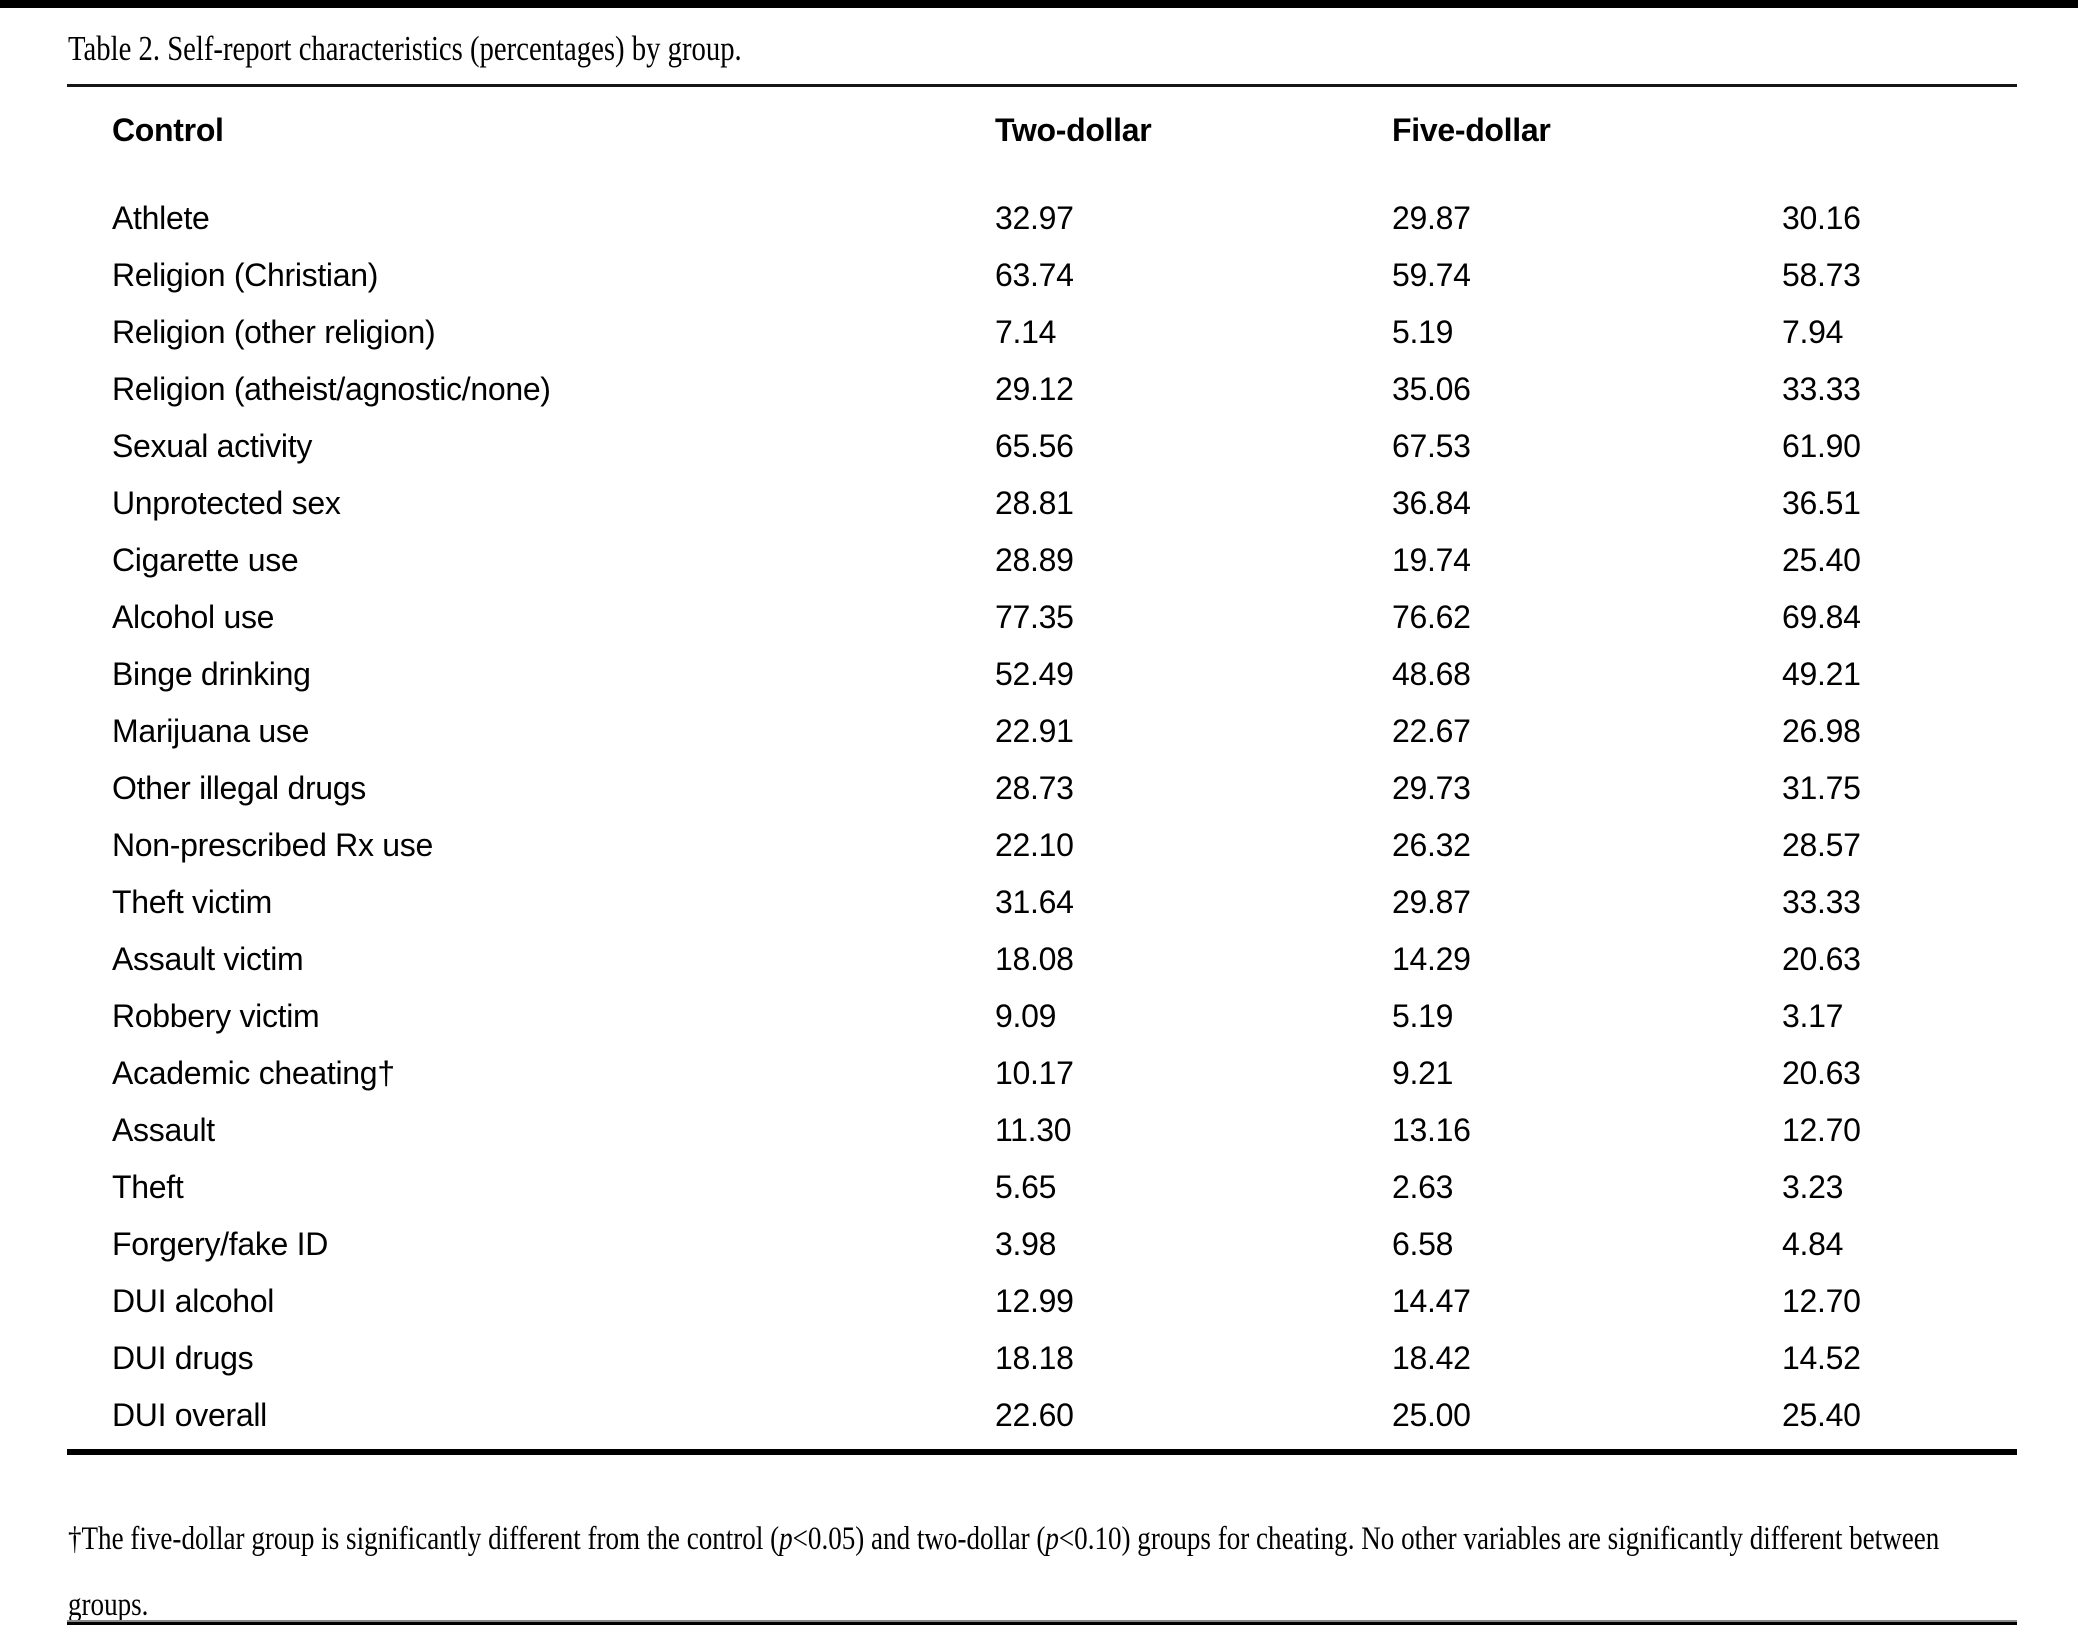 This screenshot has height=1649, width=2078. I want to click on cell-control-value: 31.64, so click(1034, 902).